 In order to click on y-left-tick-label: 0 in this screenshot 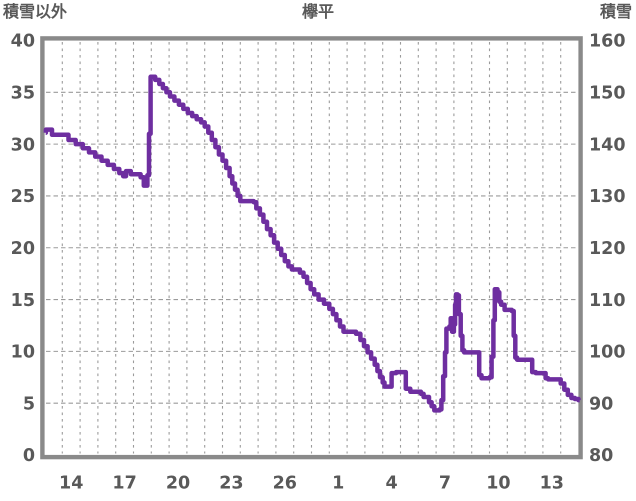, I will do `click(29, 456)`.